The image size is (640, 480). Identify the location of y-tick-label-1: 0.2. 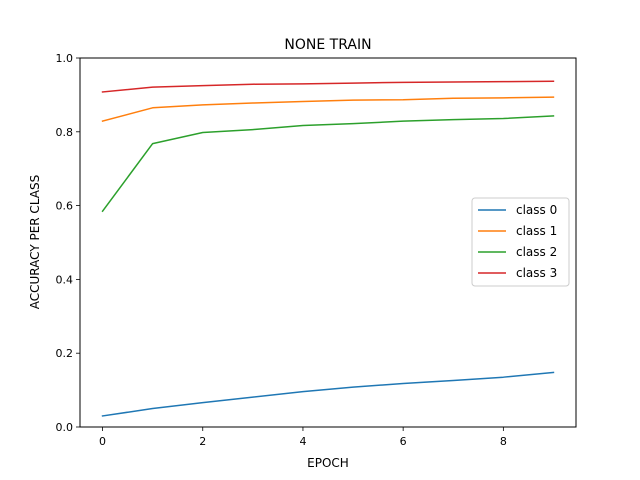
(65, 353).